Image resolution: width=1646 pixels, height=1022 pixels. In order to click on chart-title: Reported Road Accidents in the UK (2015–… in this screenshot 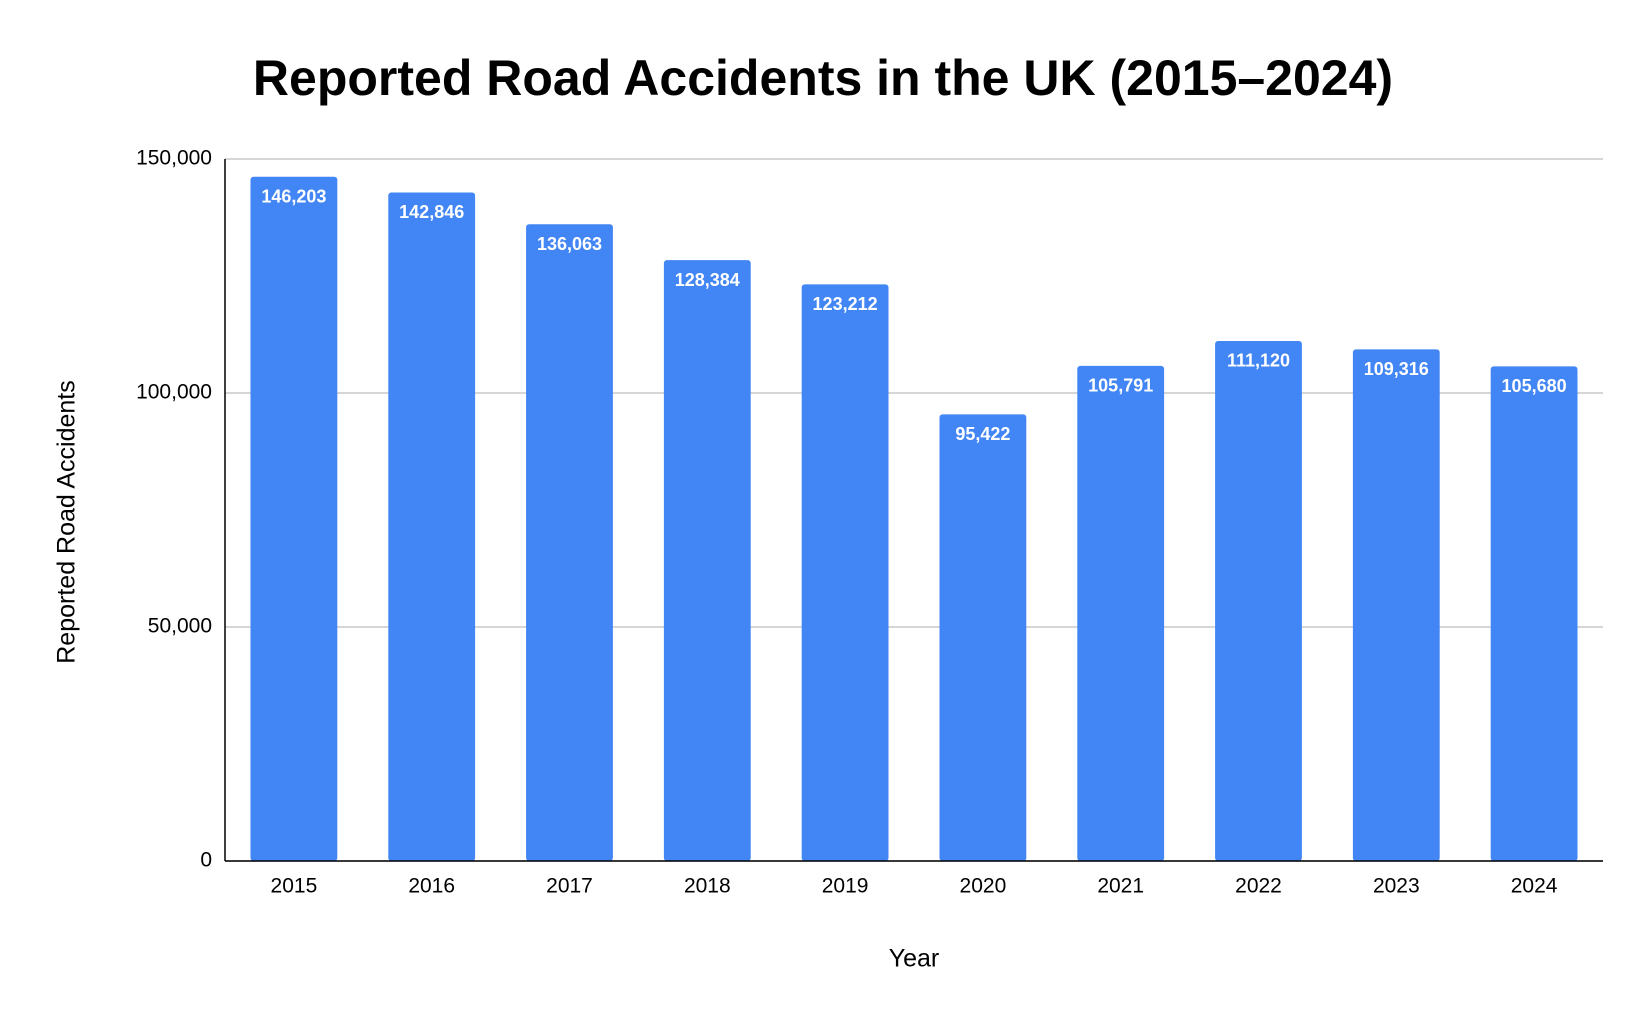, I will do `click(823, 78)`.